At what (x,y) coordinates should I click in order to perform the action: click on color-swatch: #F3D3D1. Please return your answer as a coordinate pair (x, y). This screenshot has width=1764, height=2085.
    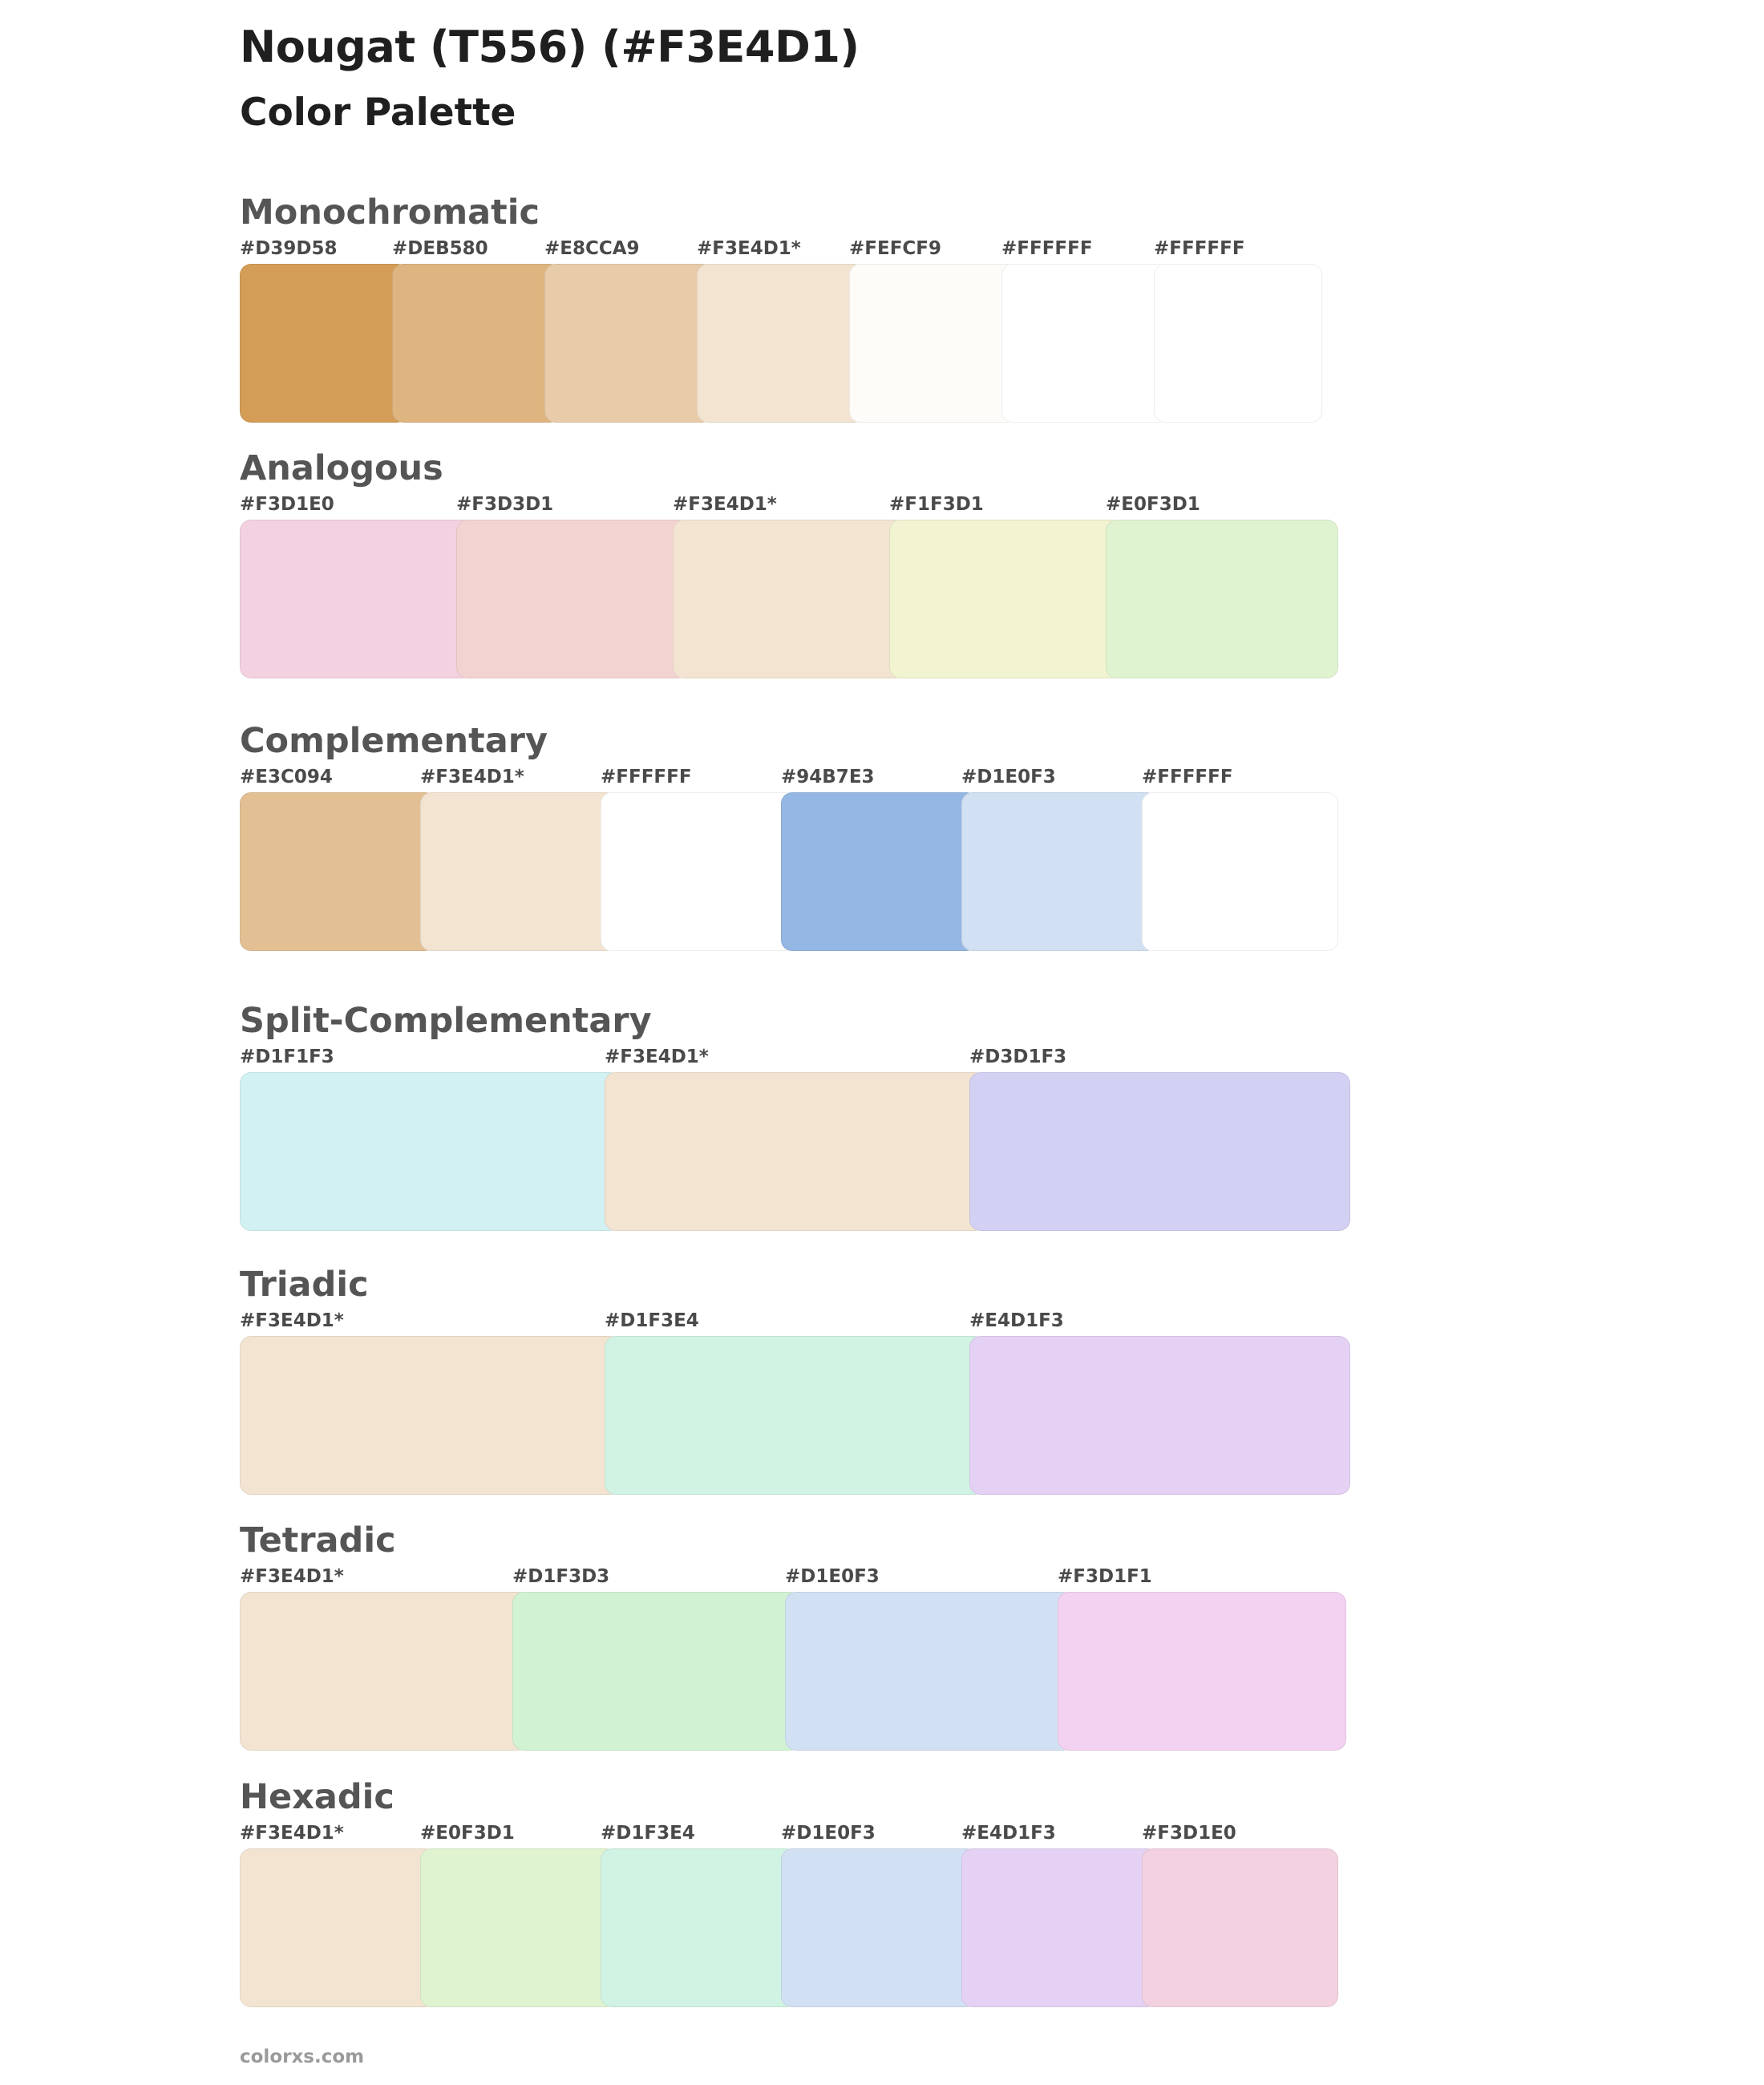
    Looking at the image, I should click on (572, 584).